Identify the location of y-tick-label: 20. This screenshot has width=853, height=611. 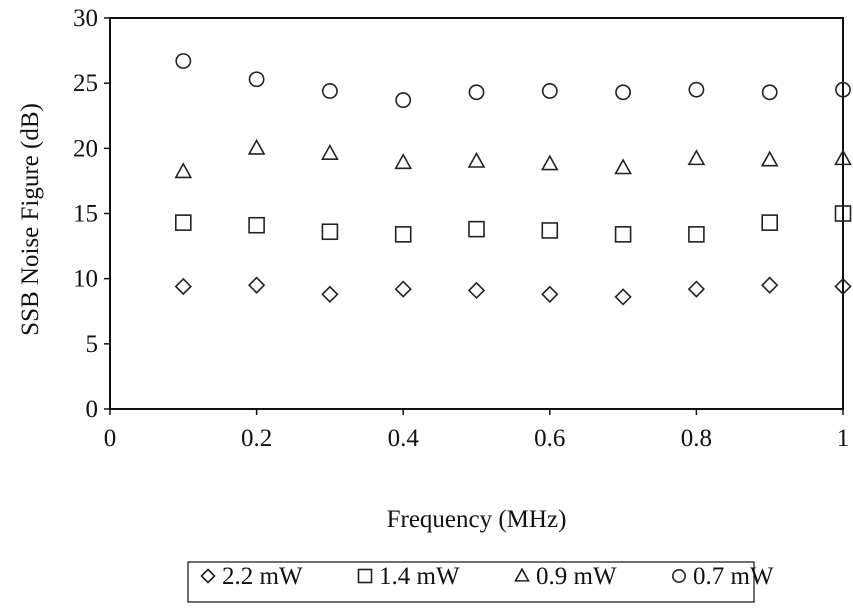
(85, 148).